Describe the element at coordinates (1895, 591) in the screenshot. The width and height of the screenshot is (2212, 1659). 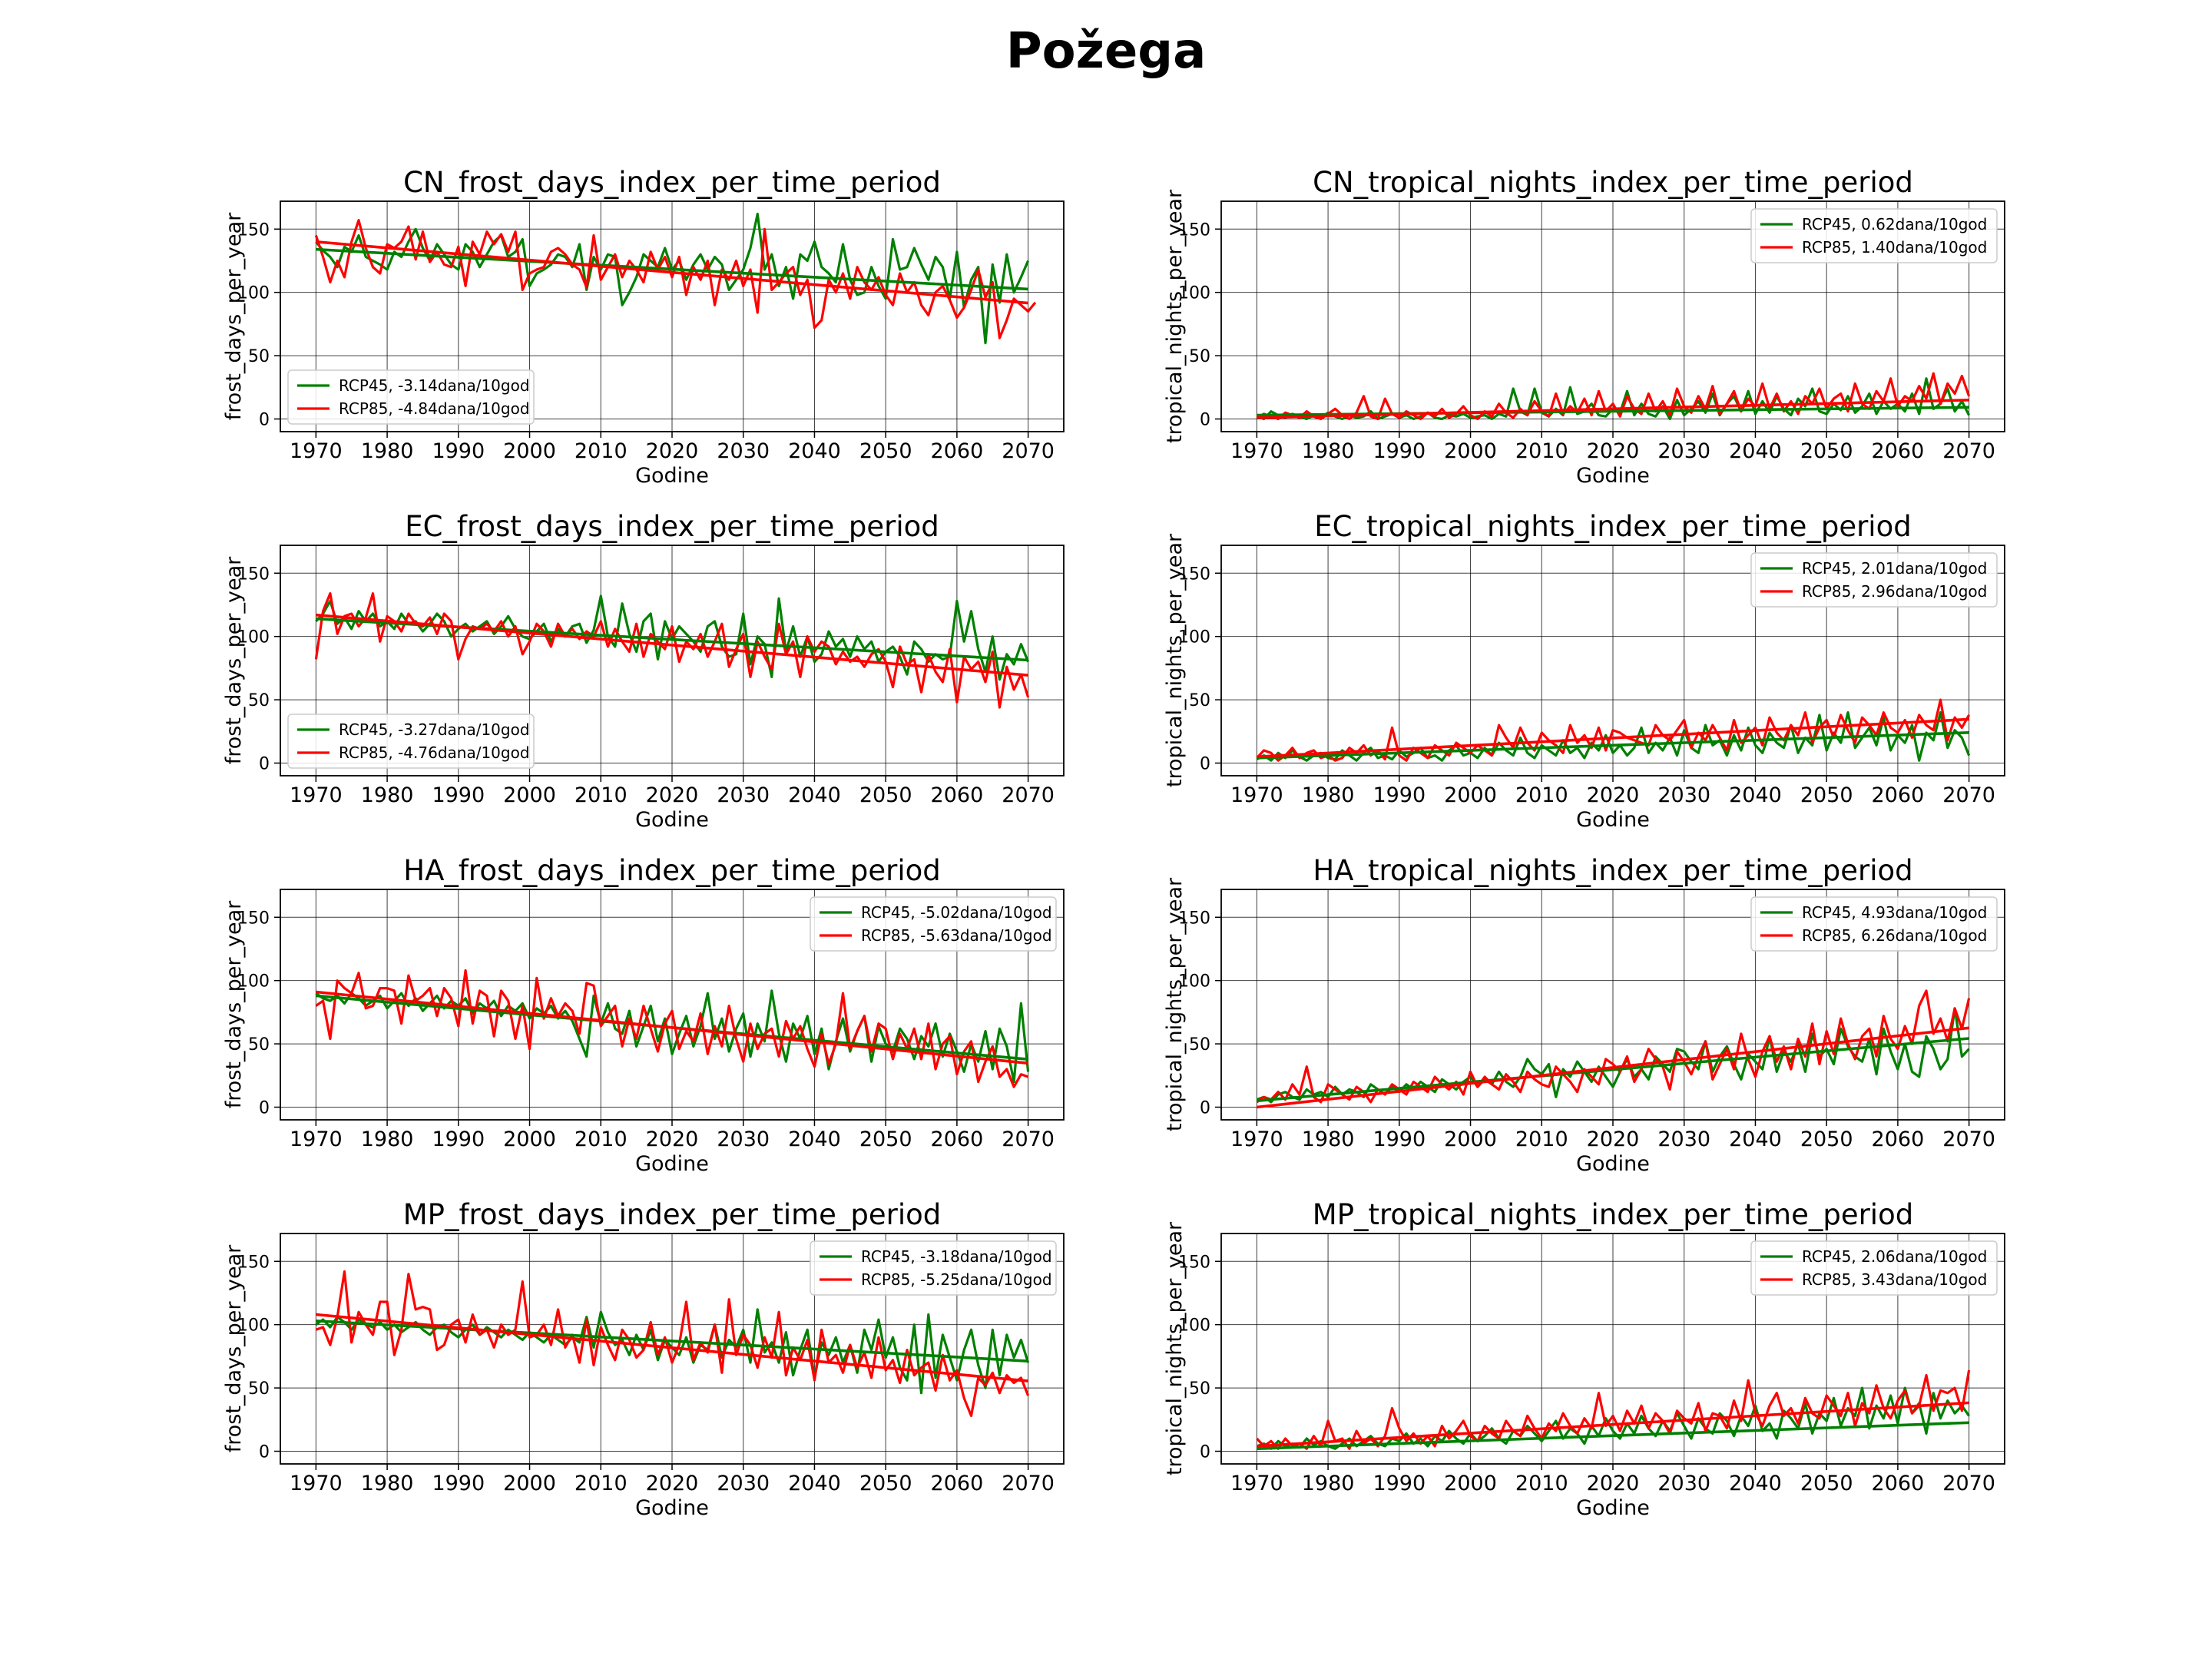
I see `legend-label-rcp85: RCP85, 2.96dana/10god` at that location.